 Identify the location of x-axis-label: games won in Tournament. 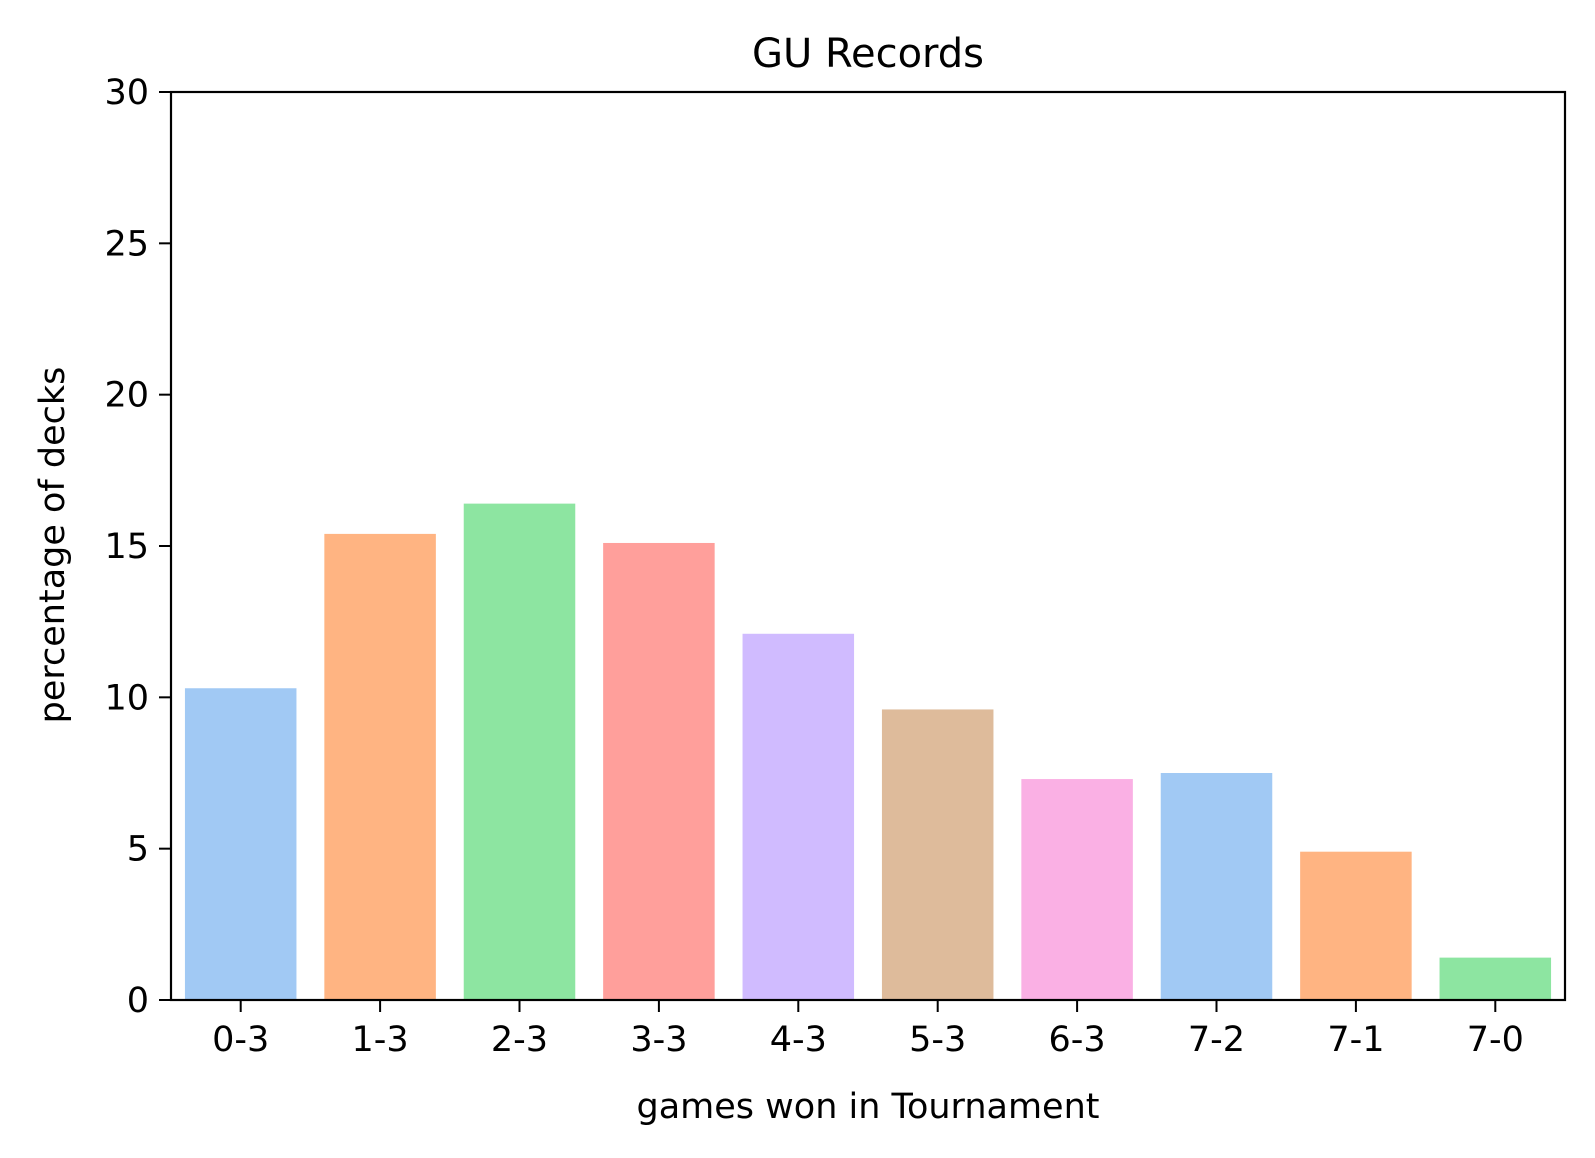
(868, 1107).